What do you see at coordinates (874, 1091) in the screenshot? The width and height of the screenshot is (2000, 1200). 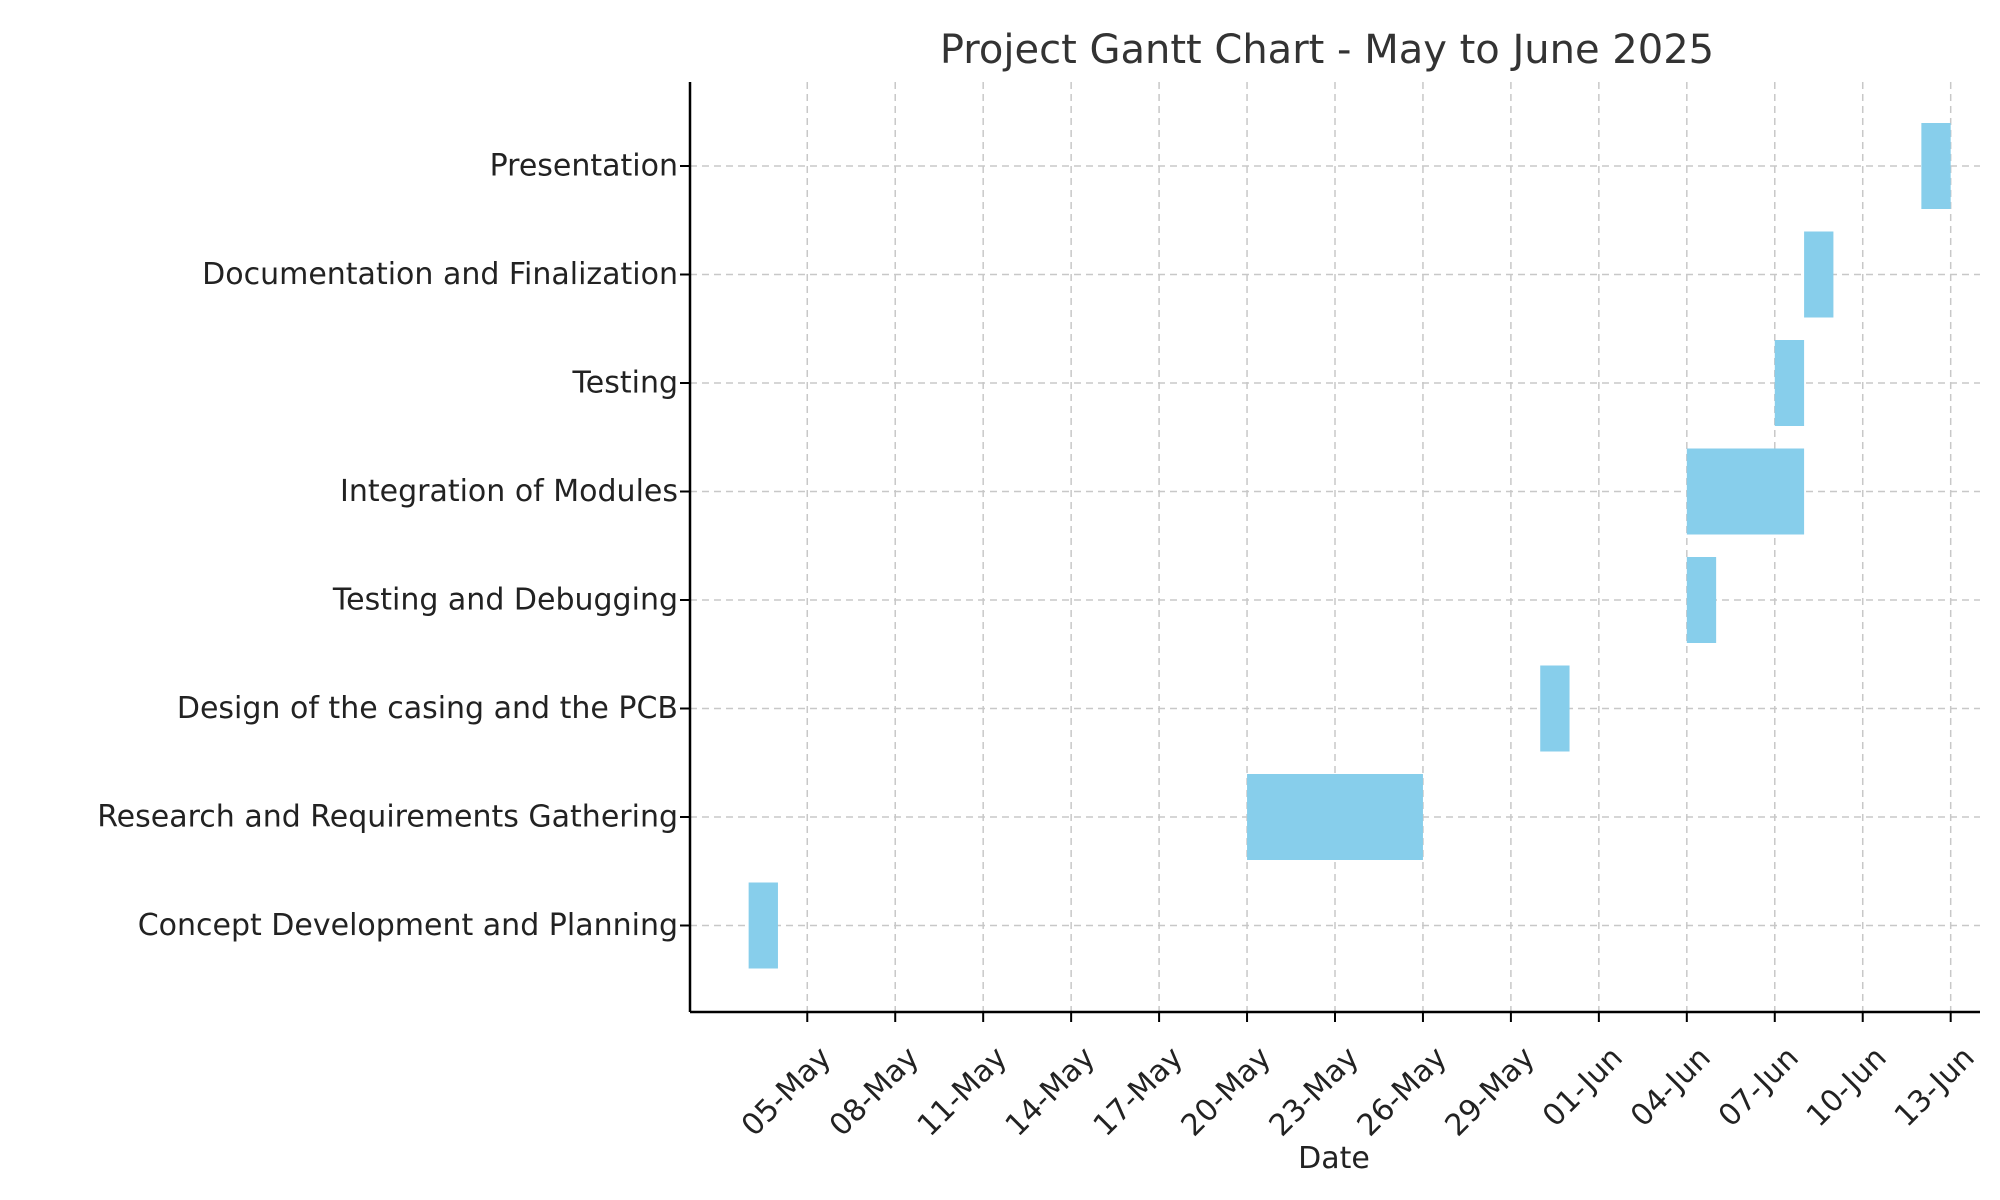 I see `x-tick-label: 08-May` at bounding box center [874, 1091].